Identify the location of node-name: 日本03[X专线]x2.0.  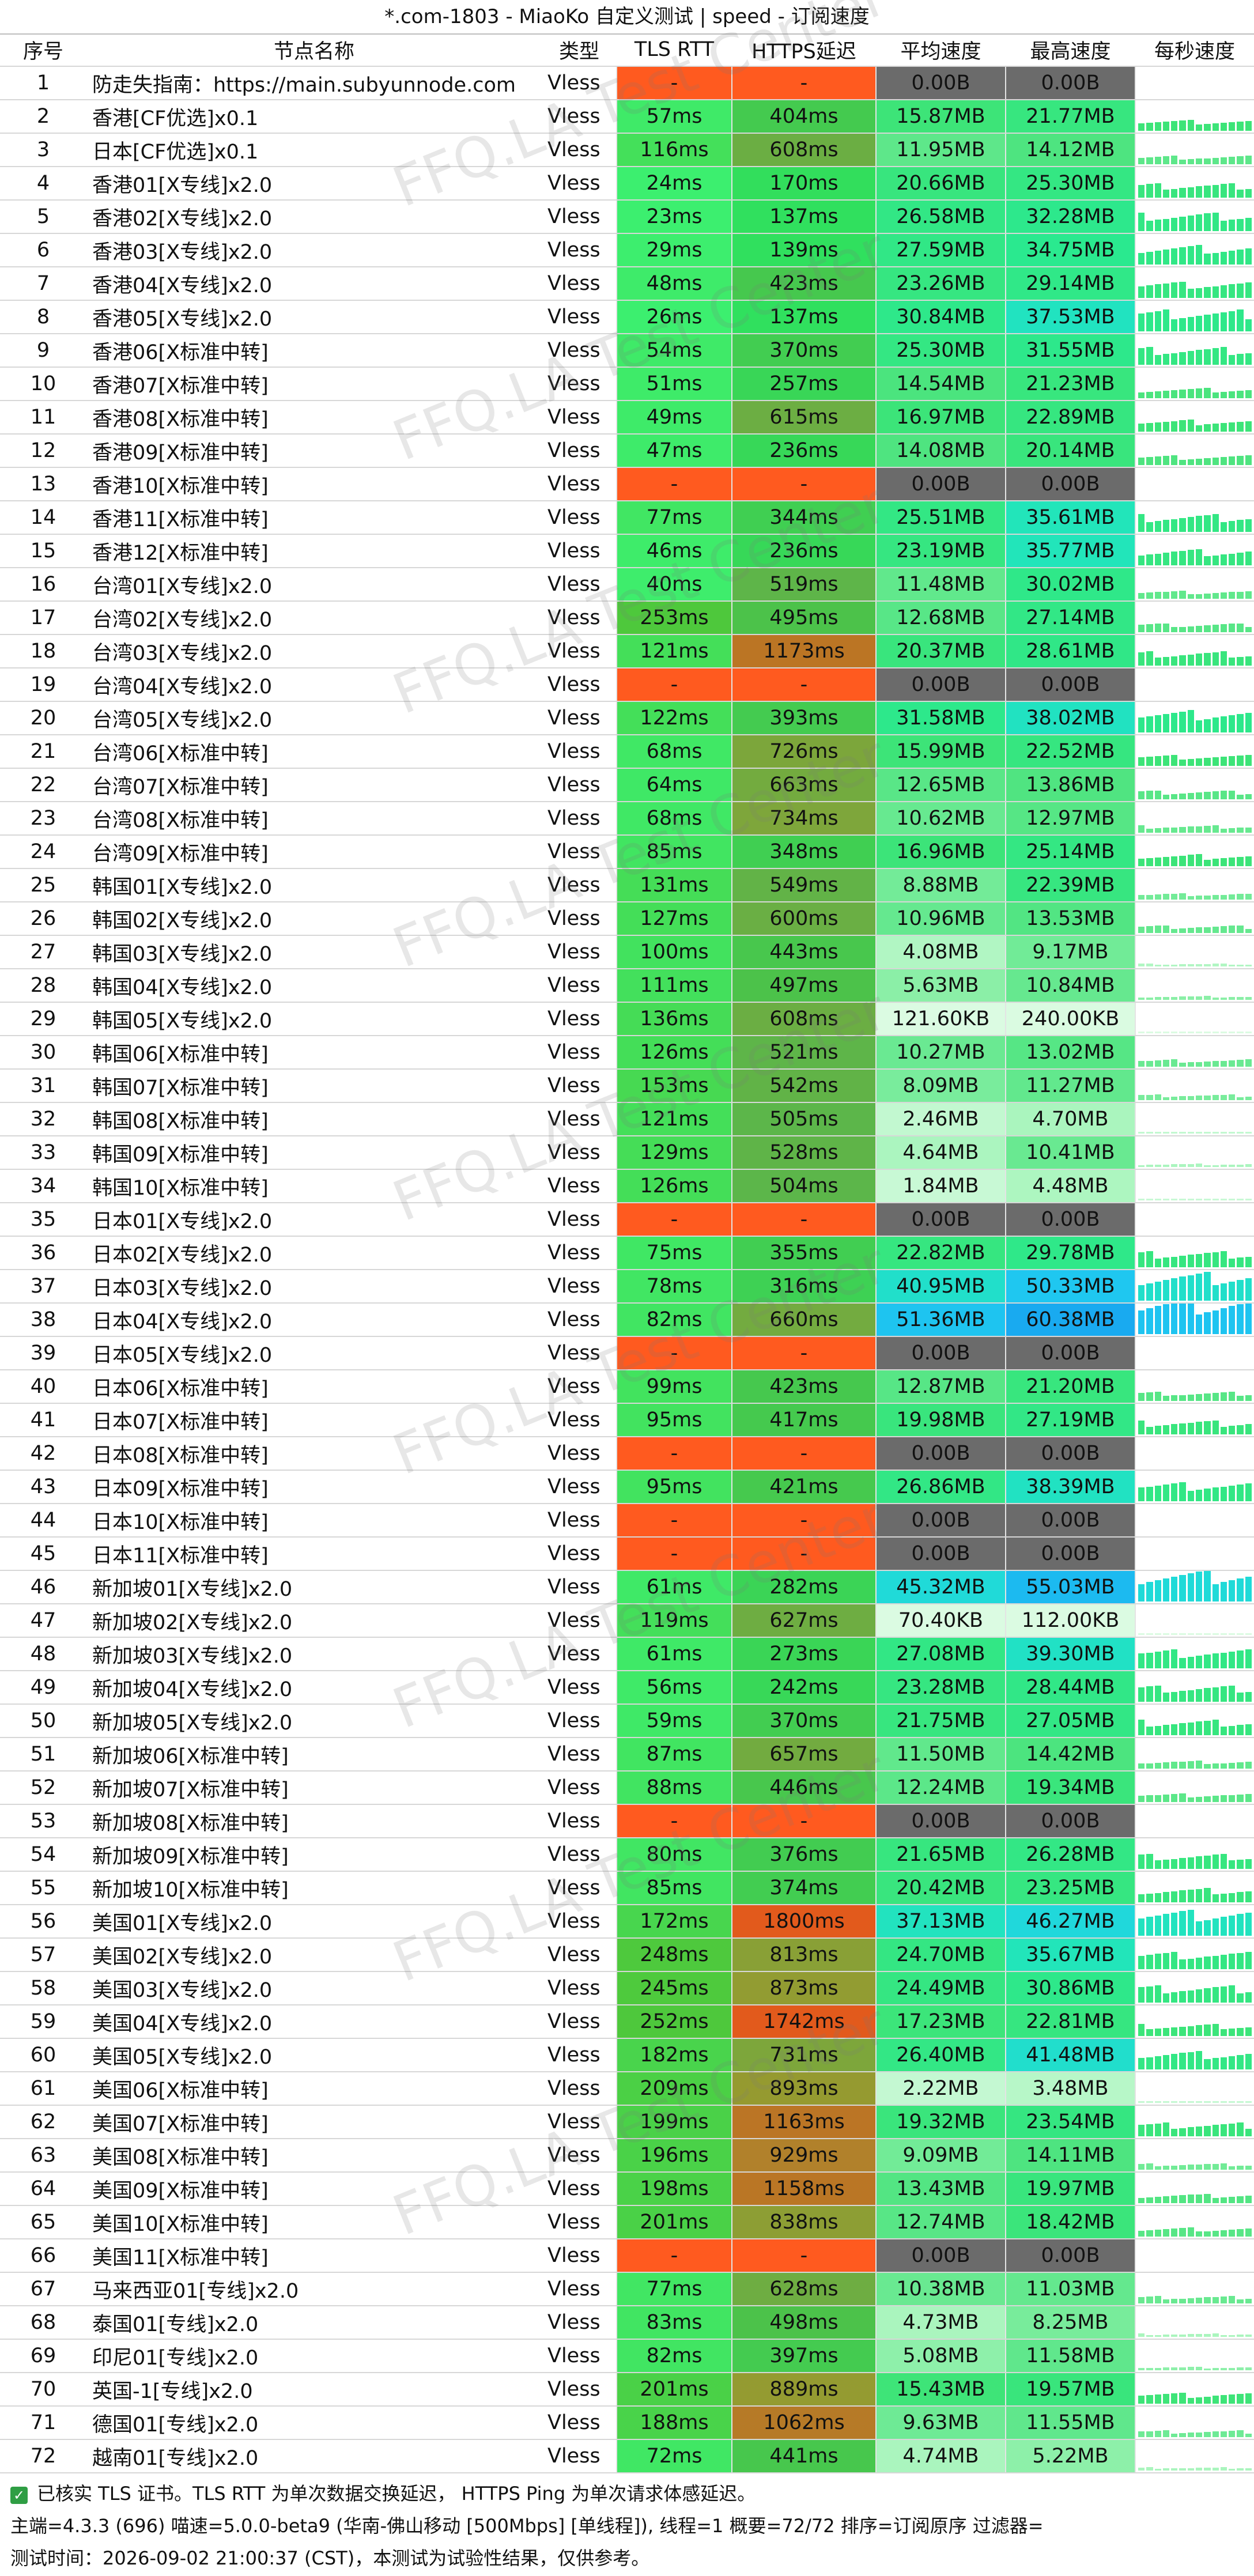
(314, 1287).